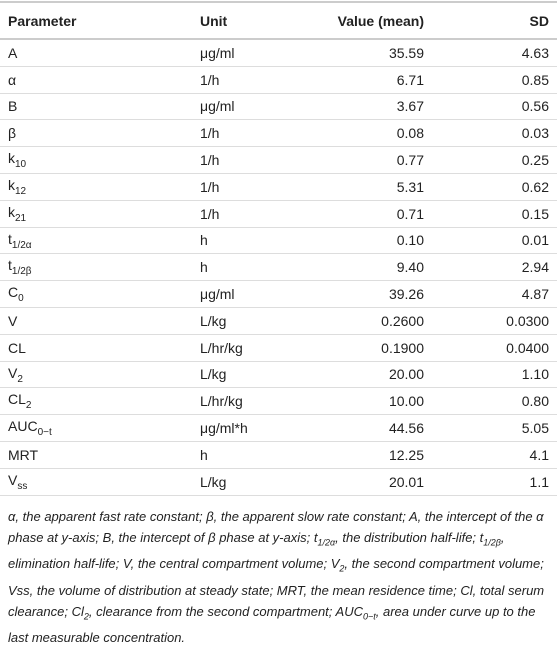 The width and height of the screenshot is (557, 648). What do you see at coordinates (44, 432) in the screenshot?
I see `parameter-subscript: 0−t` at bounding box center [44, 432].